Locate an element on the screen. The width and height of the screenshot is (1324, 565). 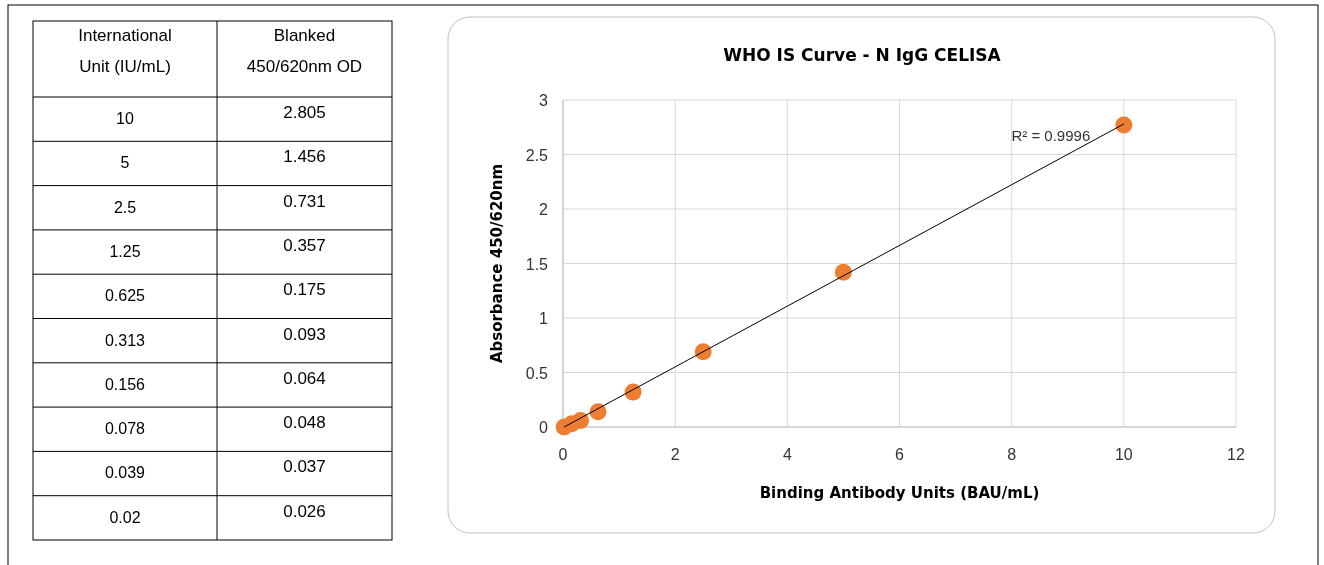
data-label: 1.456 is located at coordinates (304, 157).